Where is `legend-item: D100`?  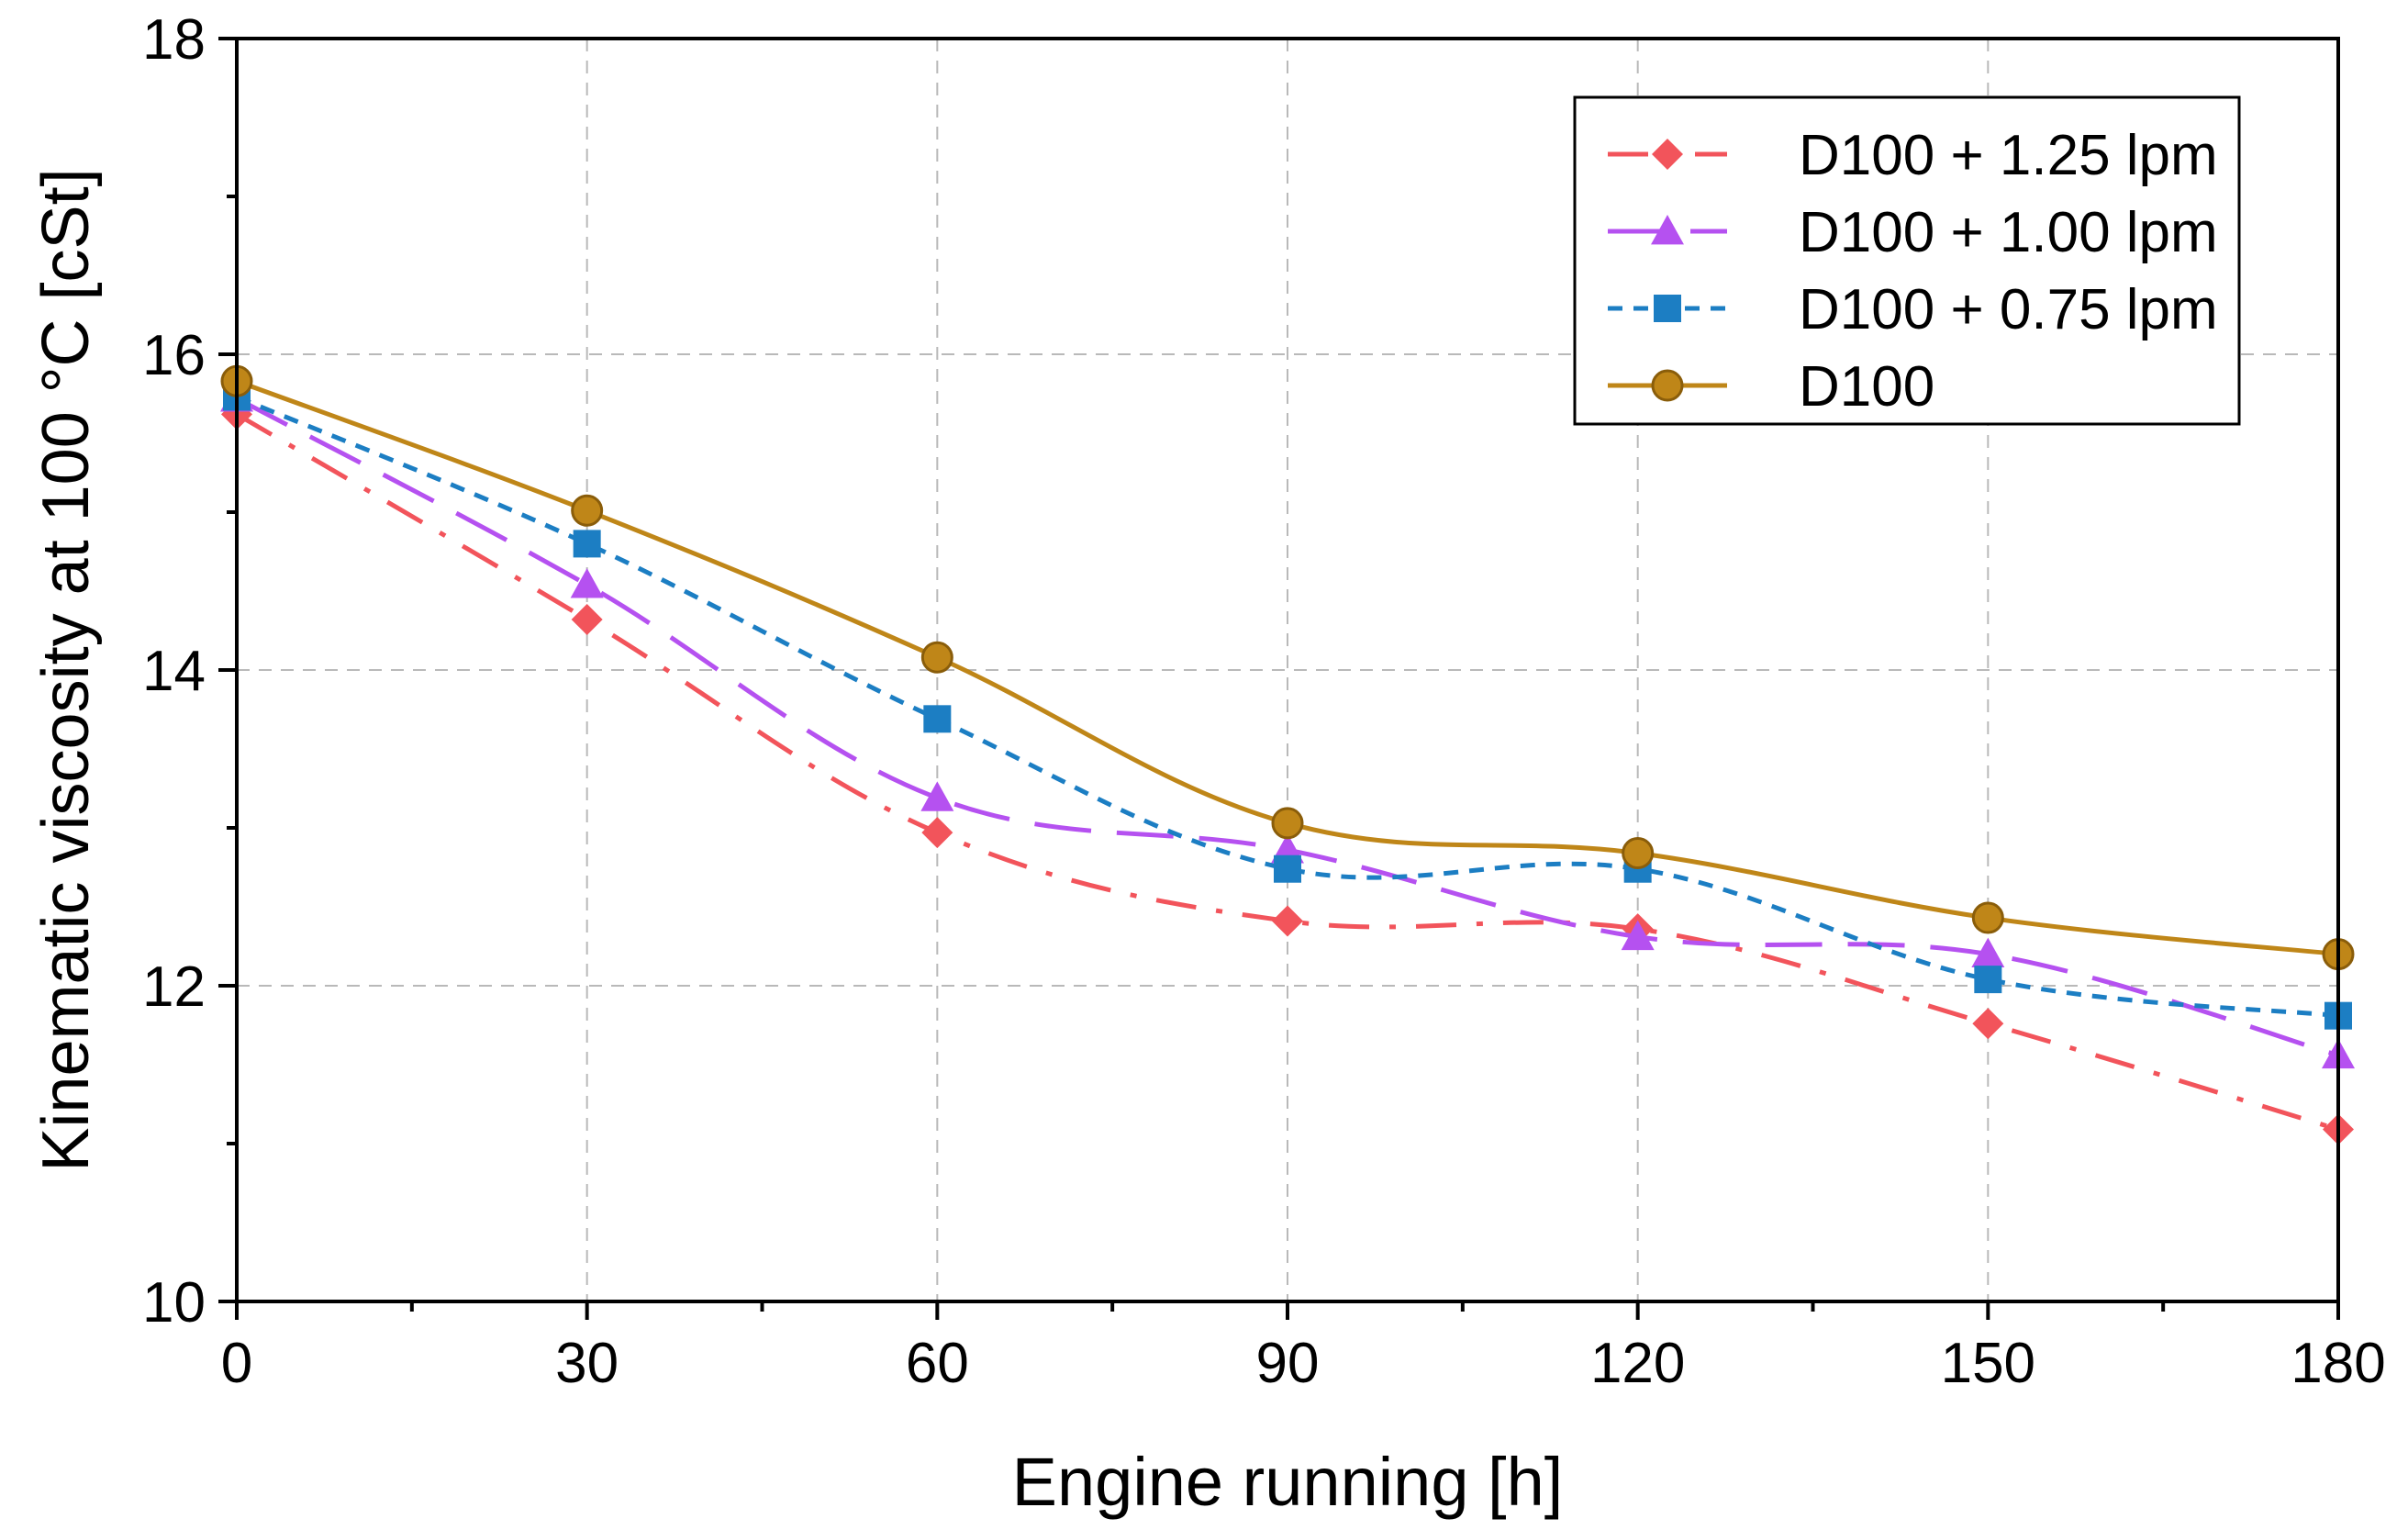
legend-item: D100 is located at coordinates (1771, 387).